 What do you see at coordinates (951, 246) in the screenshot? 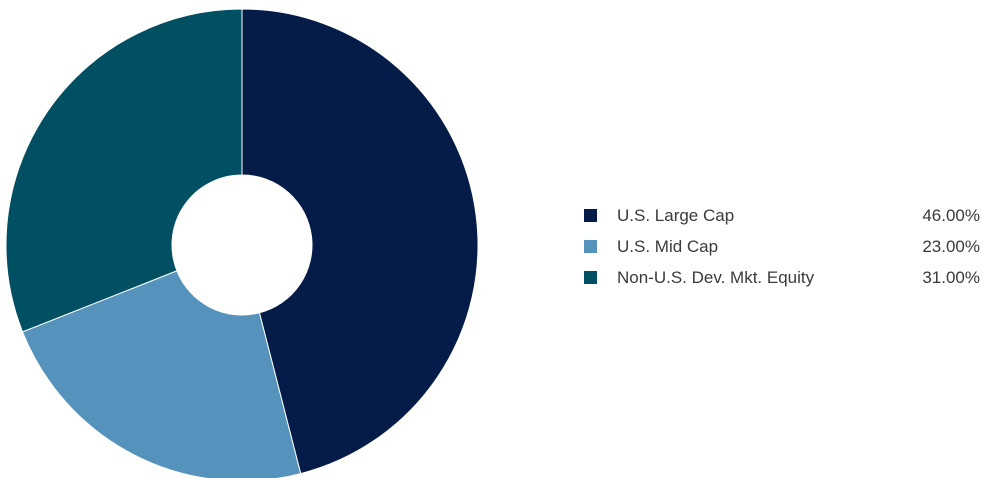
I see `legend-value: 23.00%` at bounding box center [951, 246].